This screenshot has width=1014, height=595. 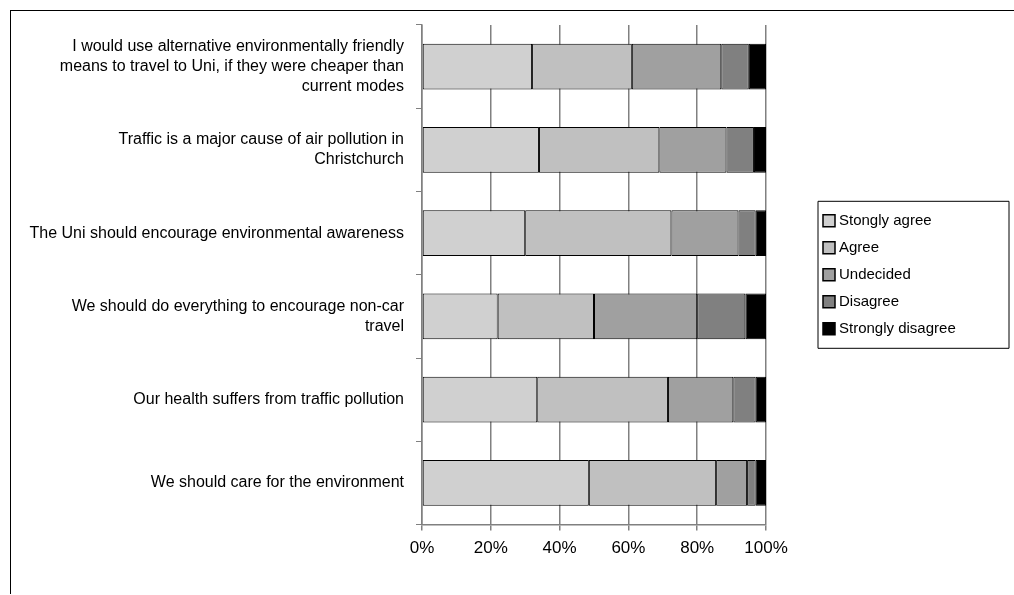 What do you see at coordinates (628, 548) in the screenshot?
I see `x-tick-label: 60%` at bounding box center [628, 548].